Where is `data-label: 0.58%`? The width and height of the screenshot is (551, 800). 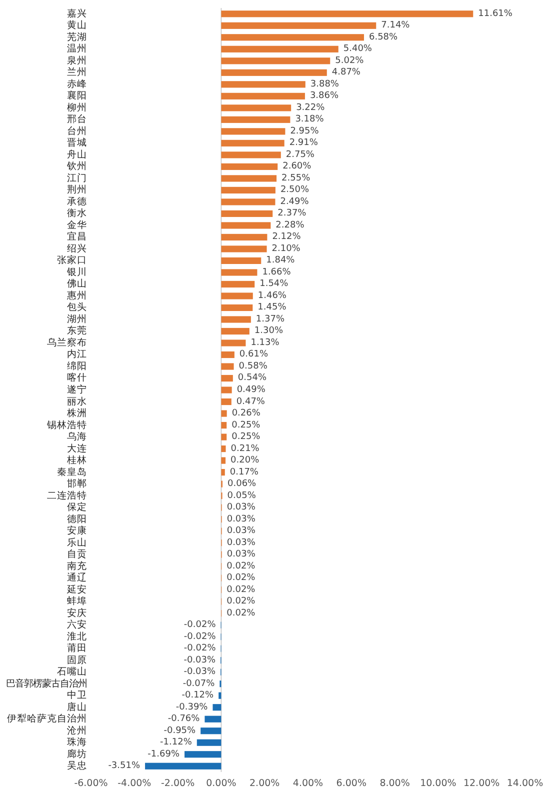 data-label: 0.58% is located at coordinates (253, 366).